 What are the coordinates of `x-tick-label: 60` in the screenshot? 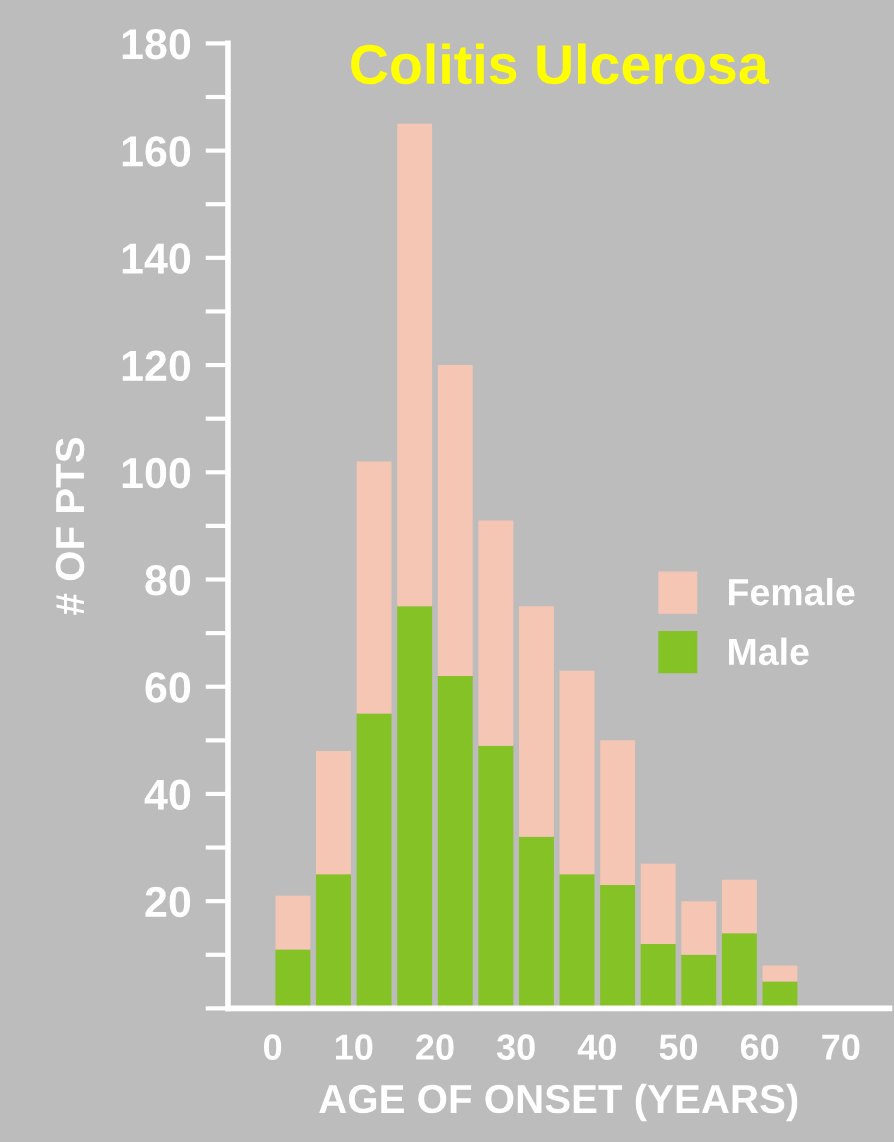 It's located at (759, 1047).